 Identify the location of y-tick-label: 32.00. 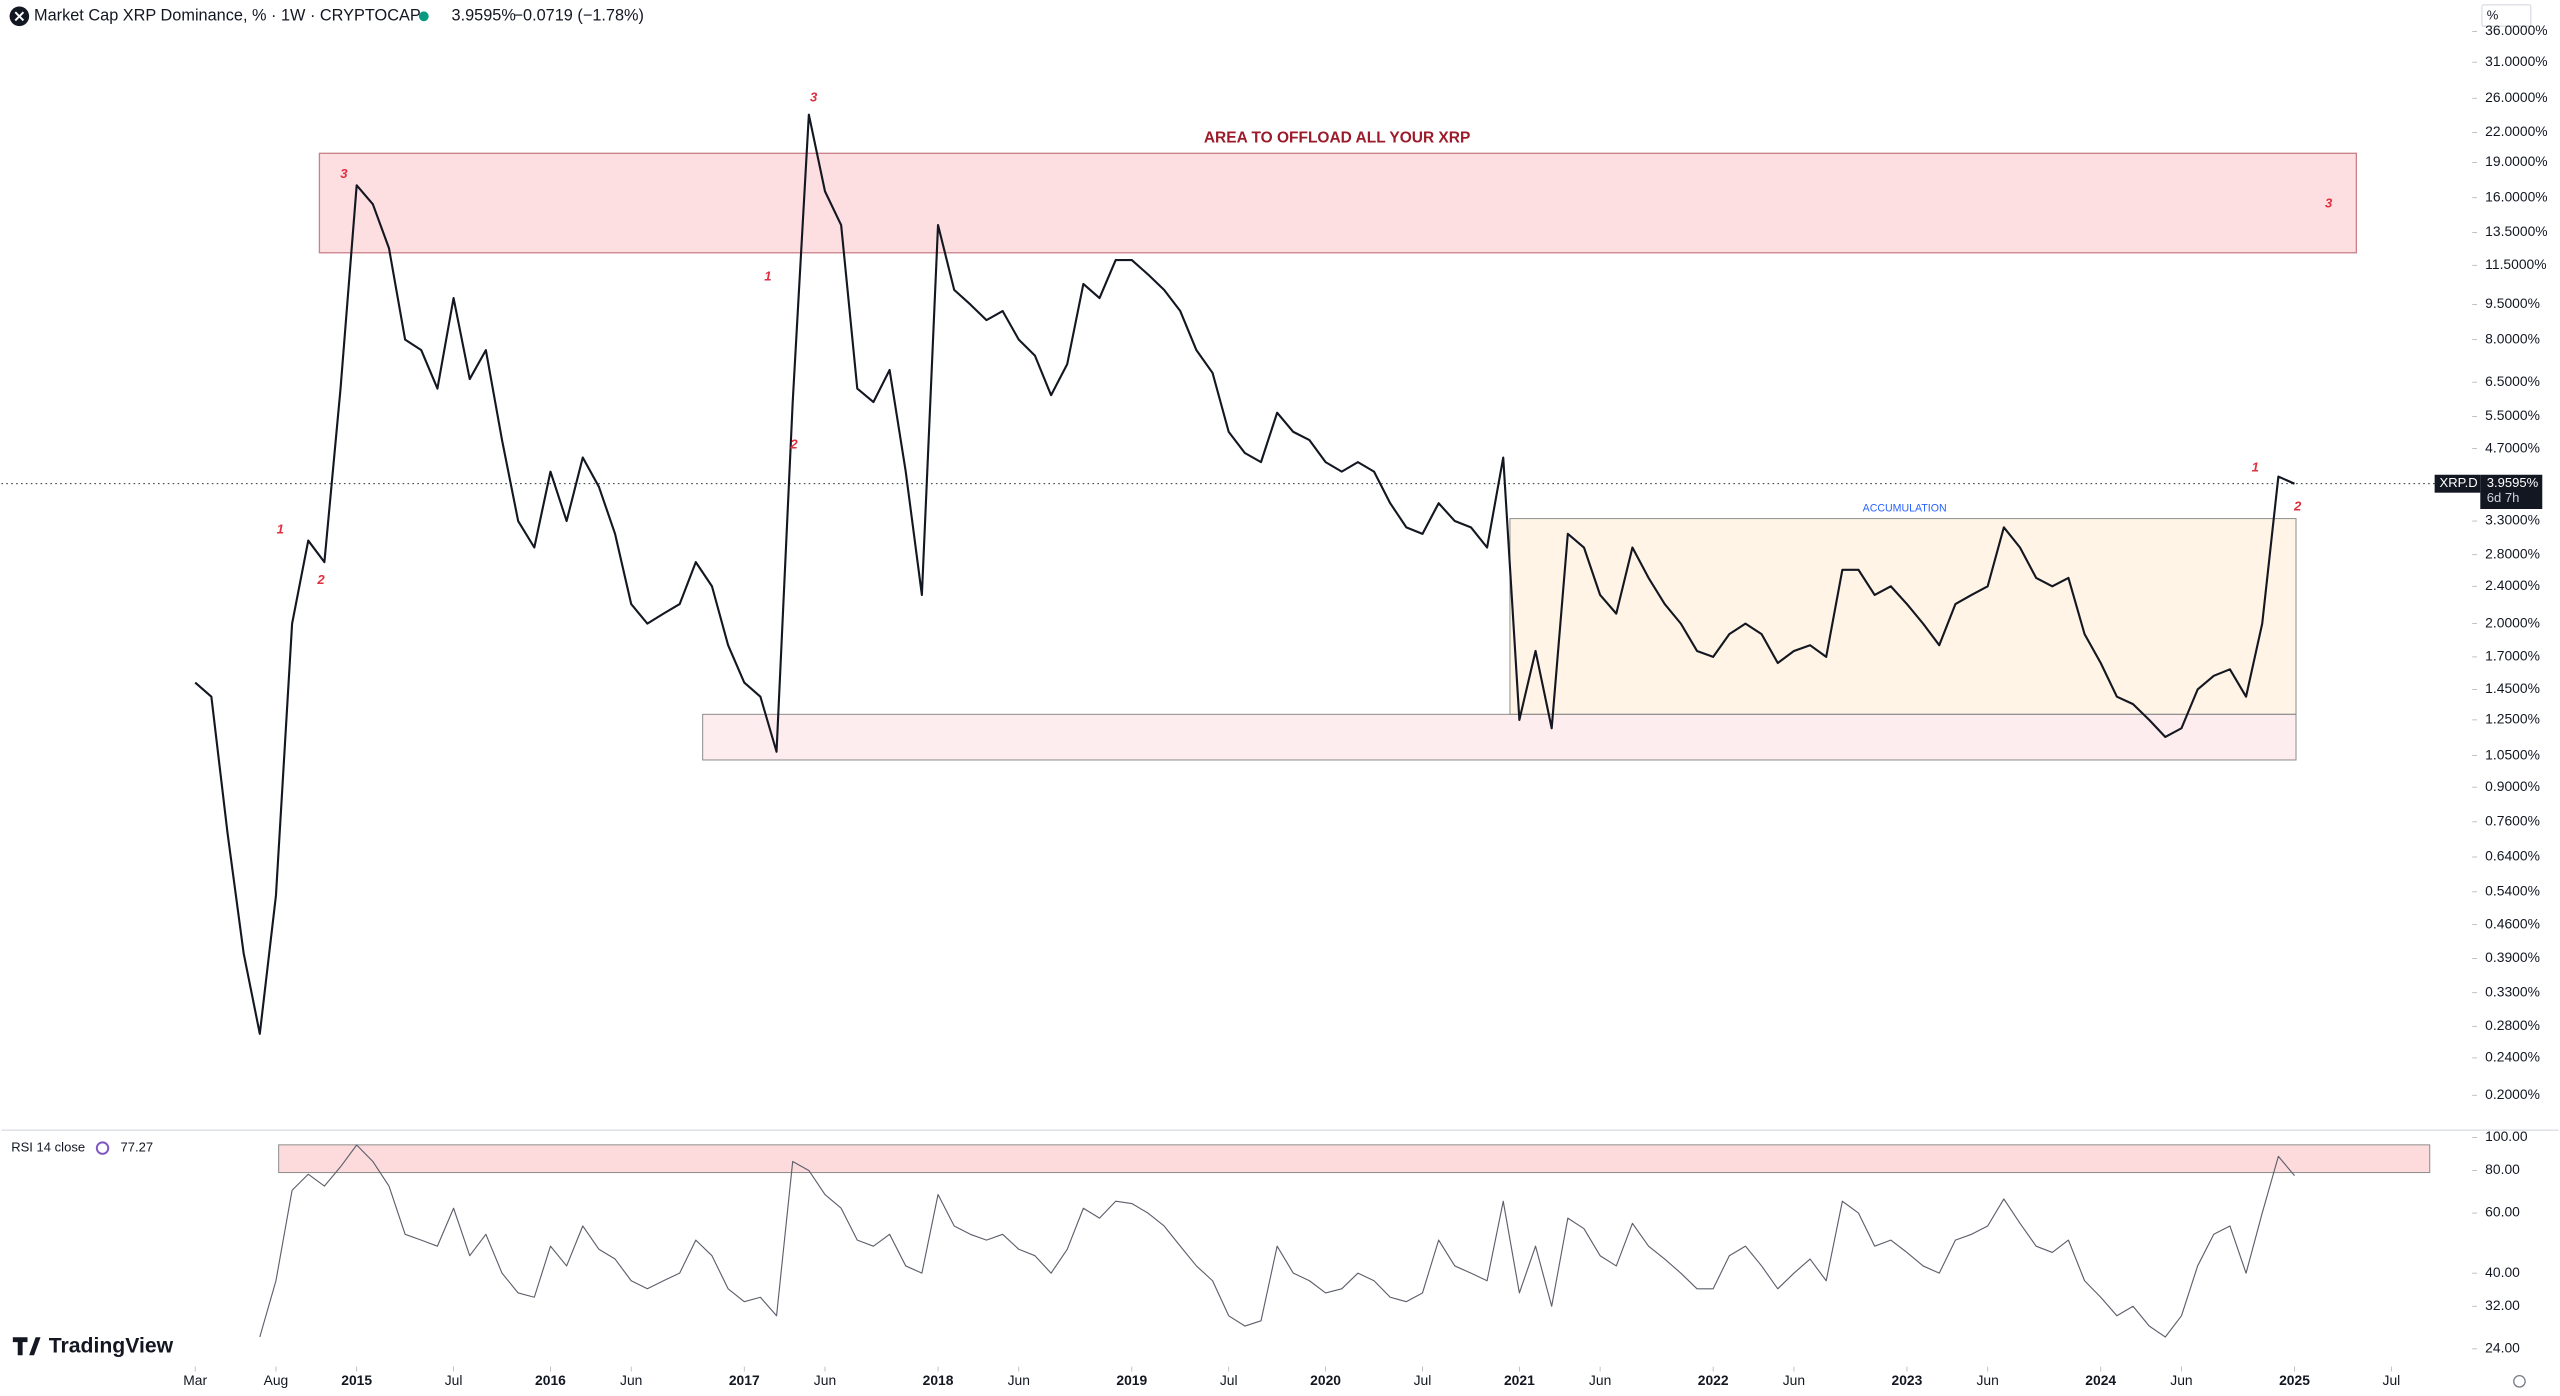
(2502, 1305).